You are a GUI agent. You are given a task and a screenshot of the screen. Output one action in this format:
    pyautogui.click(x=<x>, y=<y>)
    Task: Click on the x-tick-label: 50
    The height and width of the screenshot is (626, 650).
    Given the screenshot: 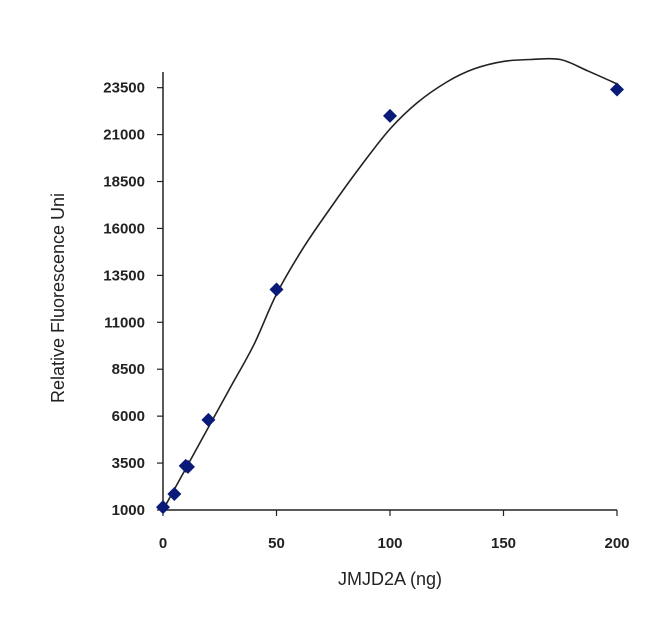 What is the action you would take?
    pyautogui.click(x=276, y=543)
    